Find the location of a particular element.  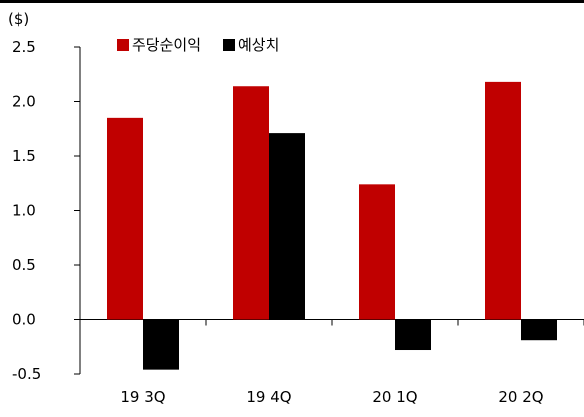

legend-swatch-estimate is located at coordinates (229, 45).